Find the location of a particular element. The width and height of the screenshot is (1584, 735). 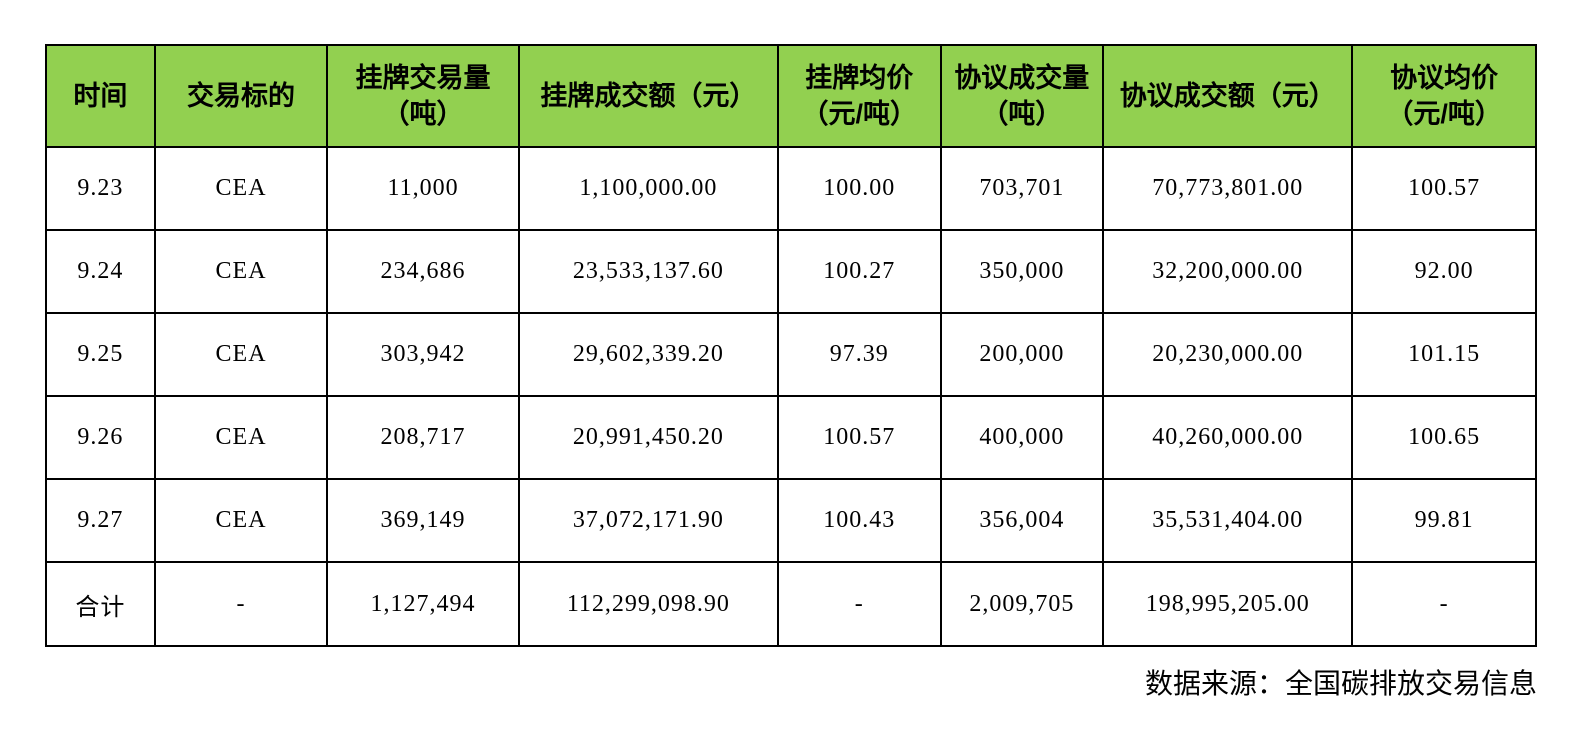

cell-agreement-turnover: 20,230,000.00 is located at coordinates (1228, 354).